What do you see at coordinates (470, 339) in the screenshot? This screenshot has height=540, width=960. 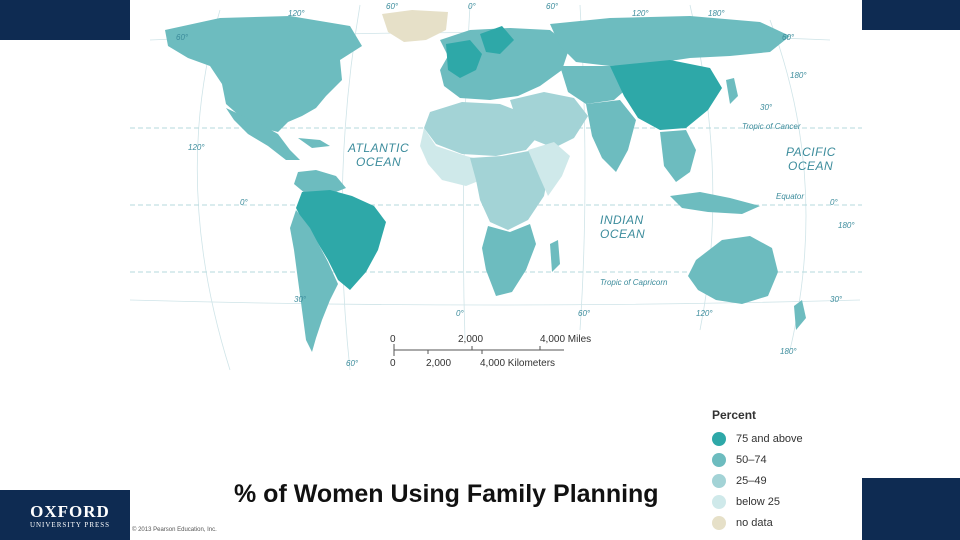 I see `scale-mi-1: 2,000` at bounding box center [470, 339].